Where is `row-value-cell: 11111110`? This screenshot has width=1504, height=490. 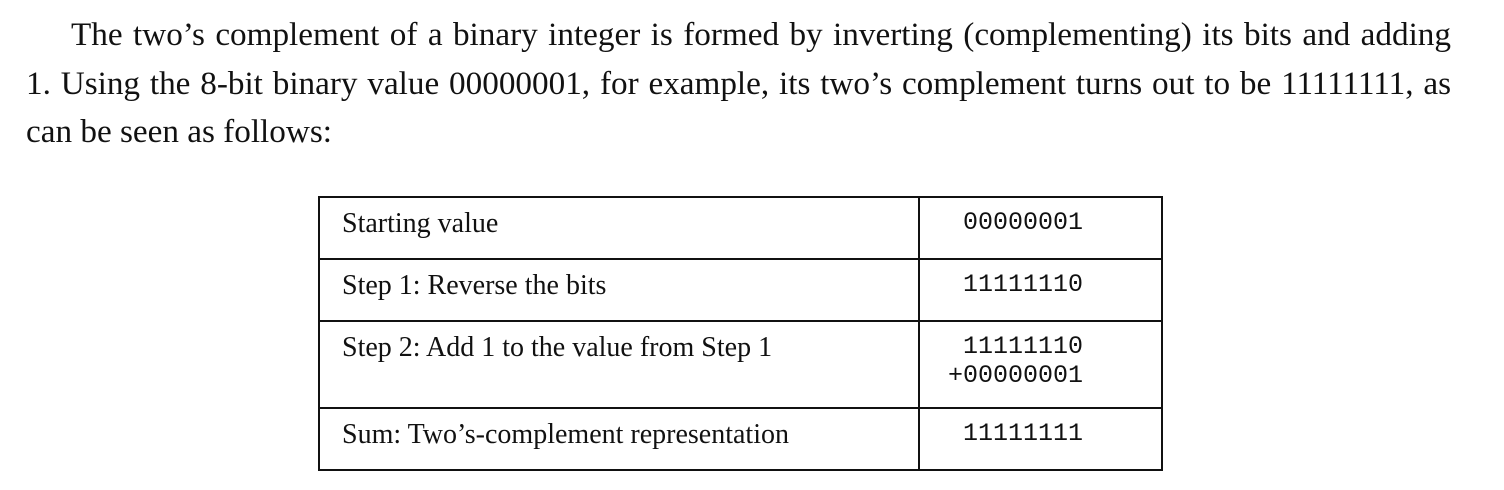 row-value-cell: 11111110 is located at coordinates (1040, 290).